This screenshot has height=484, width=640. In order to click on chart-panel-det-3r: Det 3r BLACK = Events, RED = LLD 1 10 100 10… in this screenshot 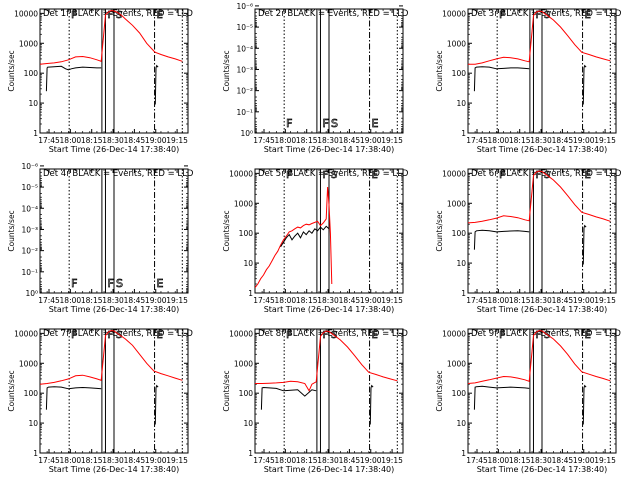, I will do `click(528, 81)`.